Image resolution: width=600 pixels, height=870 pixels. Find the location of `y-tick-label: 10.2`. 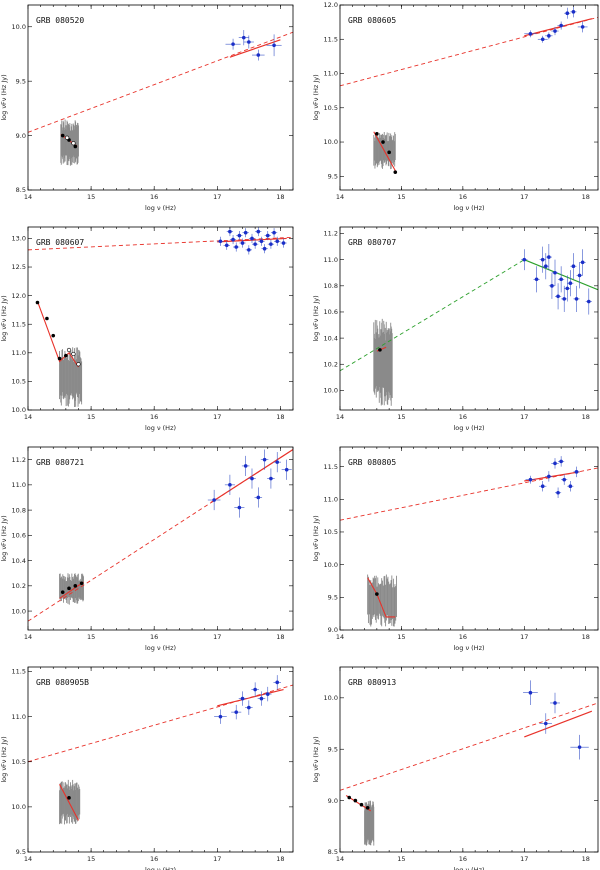

y-tick-label: 10.2 is located at coordinates (19, 586).